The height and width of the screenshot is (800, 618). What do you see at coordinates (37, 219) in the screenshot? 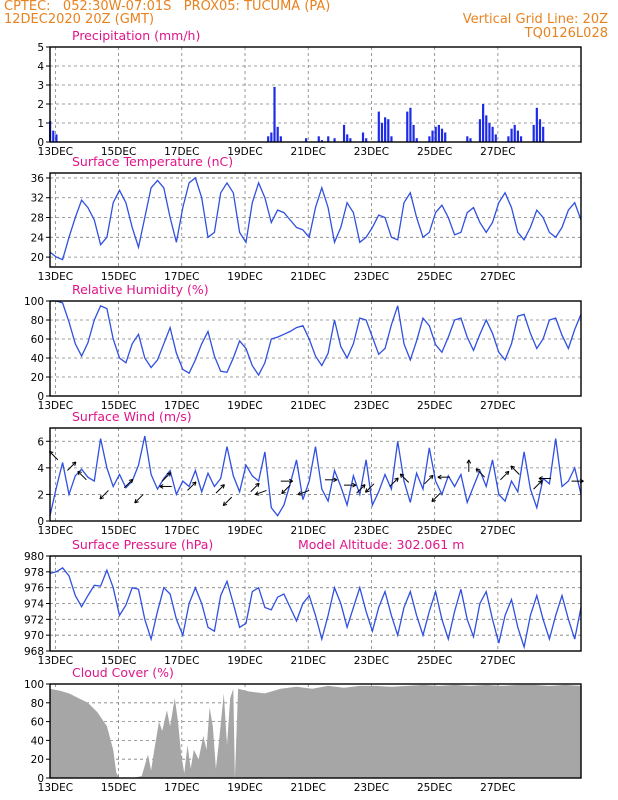
I see `y-tick-label: 28` at bounding box center [37, 219].